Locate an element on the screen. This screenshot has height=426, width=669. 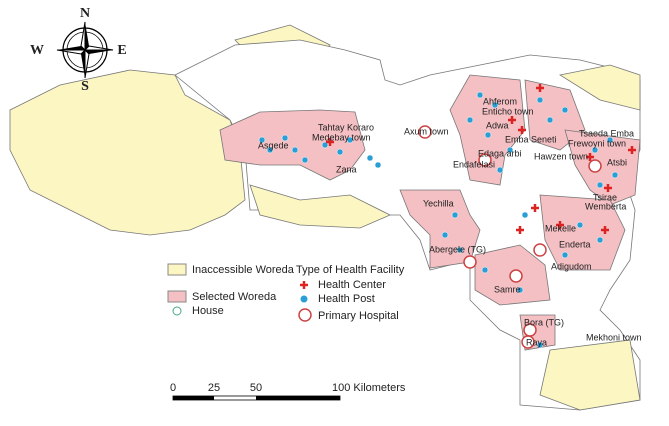
place-label: Tsirae is located at coordinates (605, 197).